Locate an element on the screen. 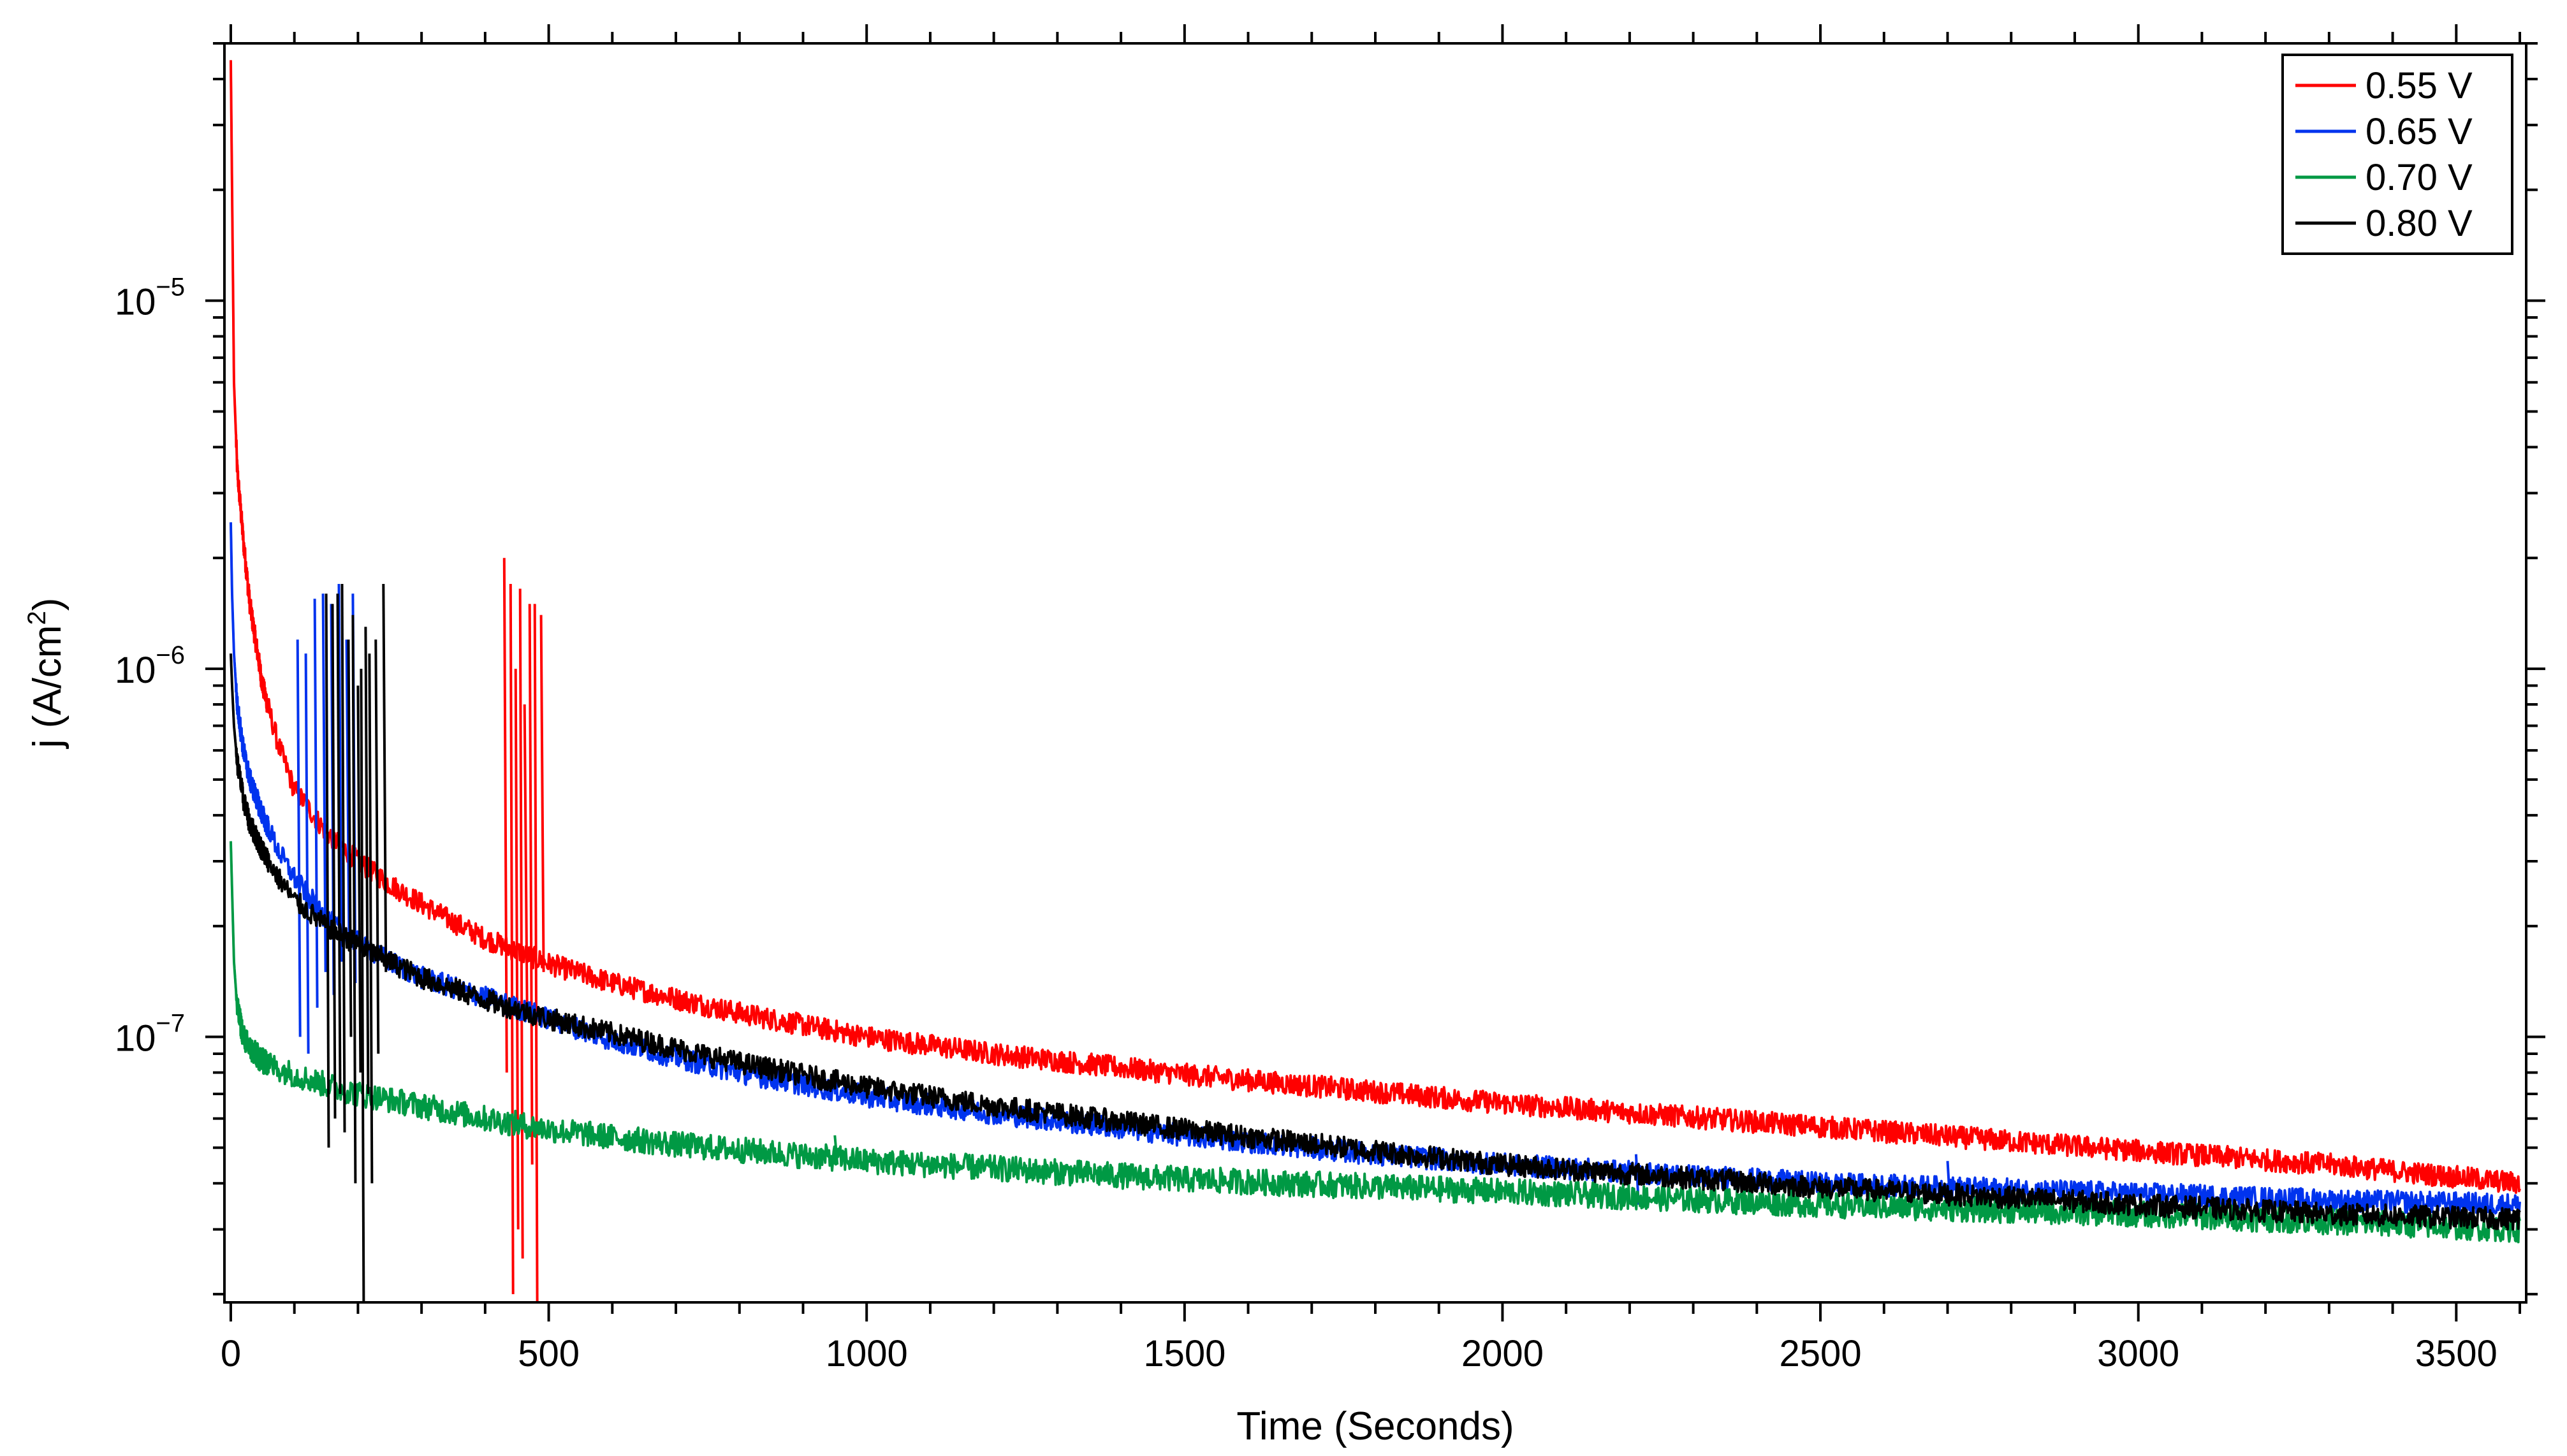  legend-item: 0.80 V is located at coordinates (2384, 223).